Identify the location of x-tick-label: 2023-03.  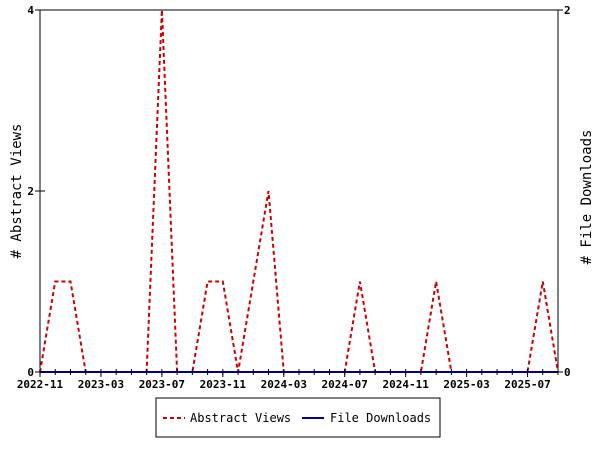
(101, 384).